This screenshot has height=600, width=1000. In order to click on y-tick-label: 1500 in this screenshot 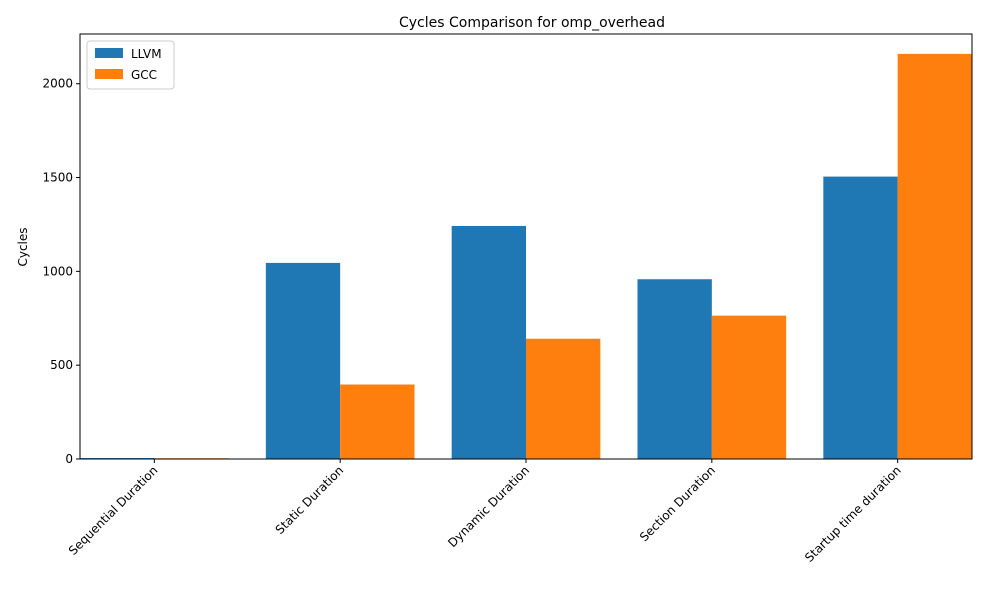, I will do `click(57, 178)`.